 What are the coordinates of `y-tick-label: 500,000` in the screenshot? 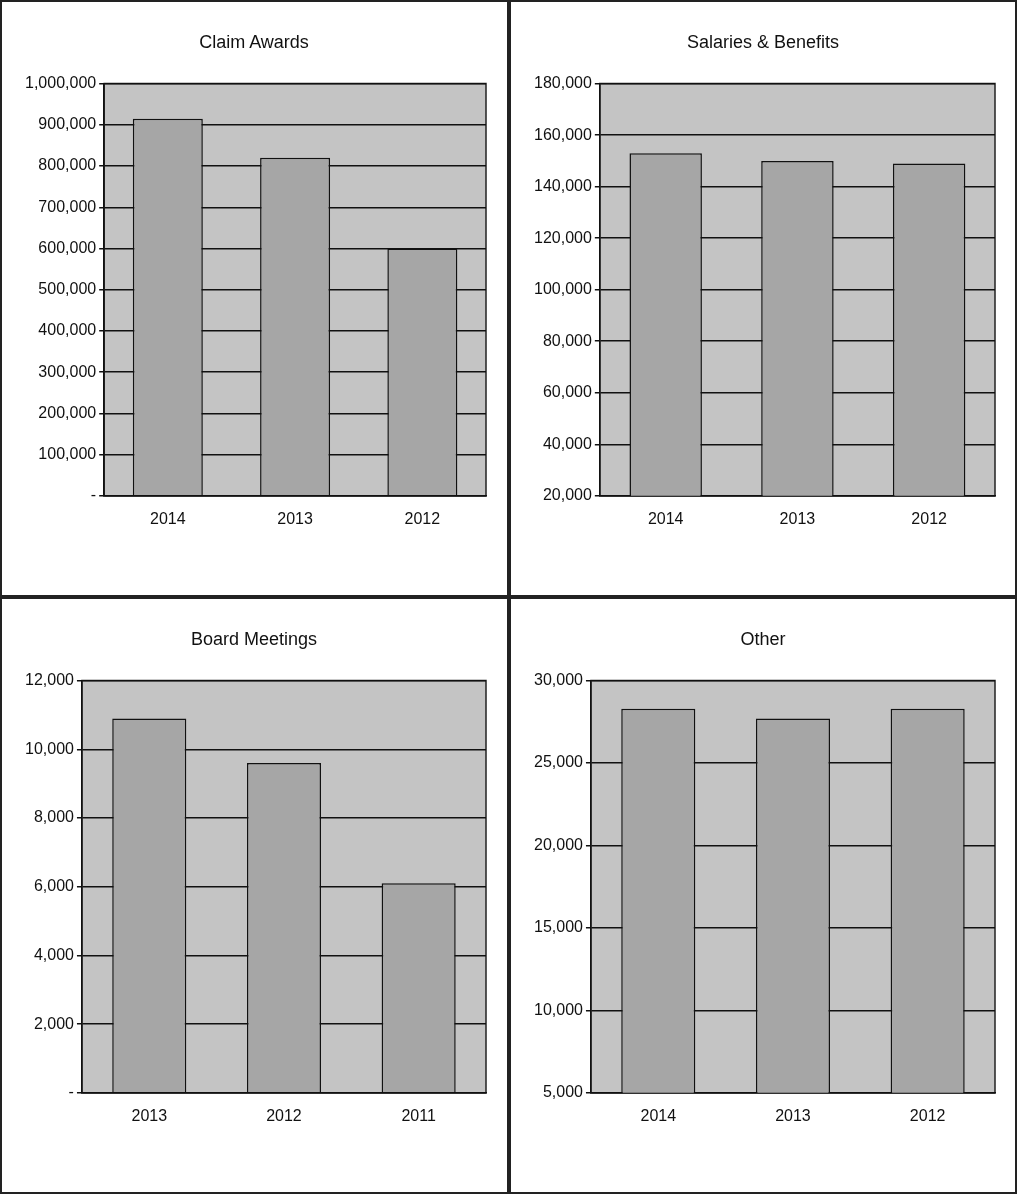 It's located at (67, 289).